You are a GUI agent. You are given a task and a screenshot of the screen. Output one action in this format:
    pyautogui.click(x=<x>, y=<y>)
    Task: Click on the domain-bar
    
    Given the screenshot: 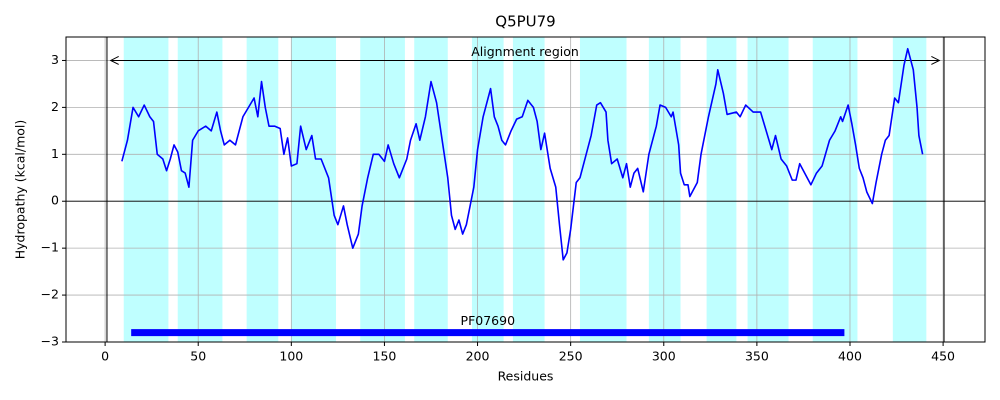 What is the action you would take?
    pyautogui.click(x=488, y=333)
    